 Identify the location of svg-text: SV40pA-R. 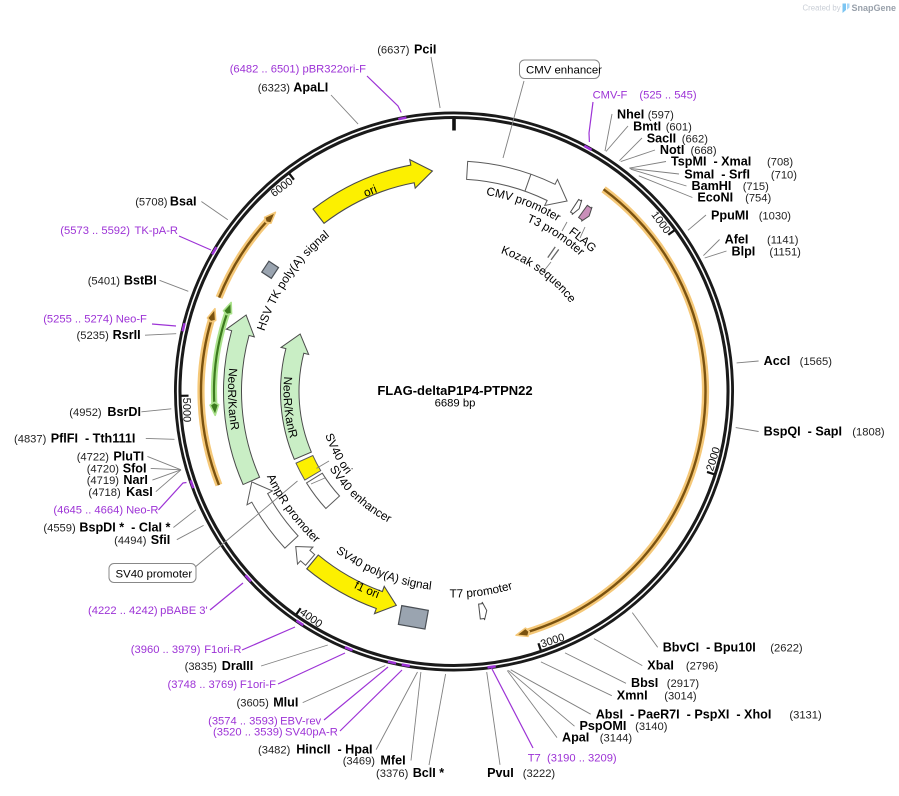
(311, 732).